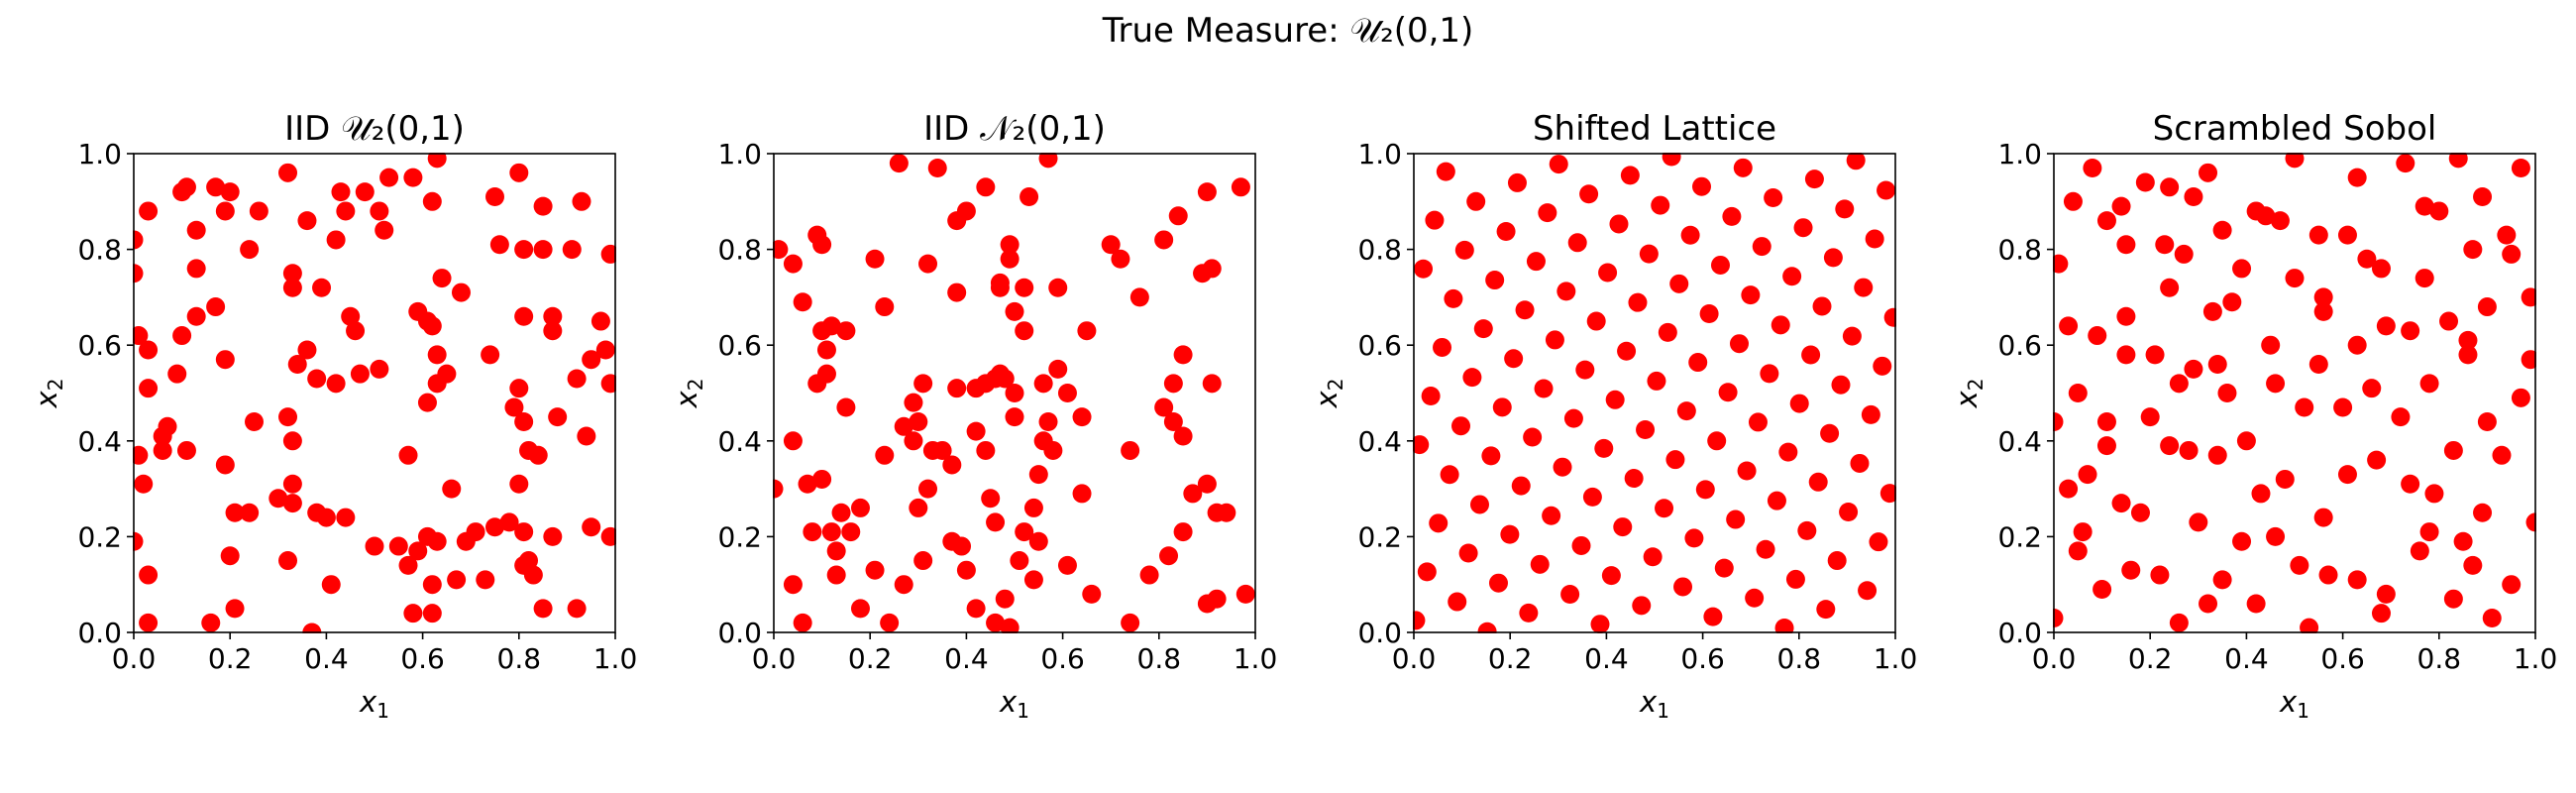 This screenshot has width=2576, height=793. I want to click on y-tick-label: 0.2, so click(100, 536).